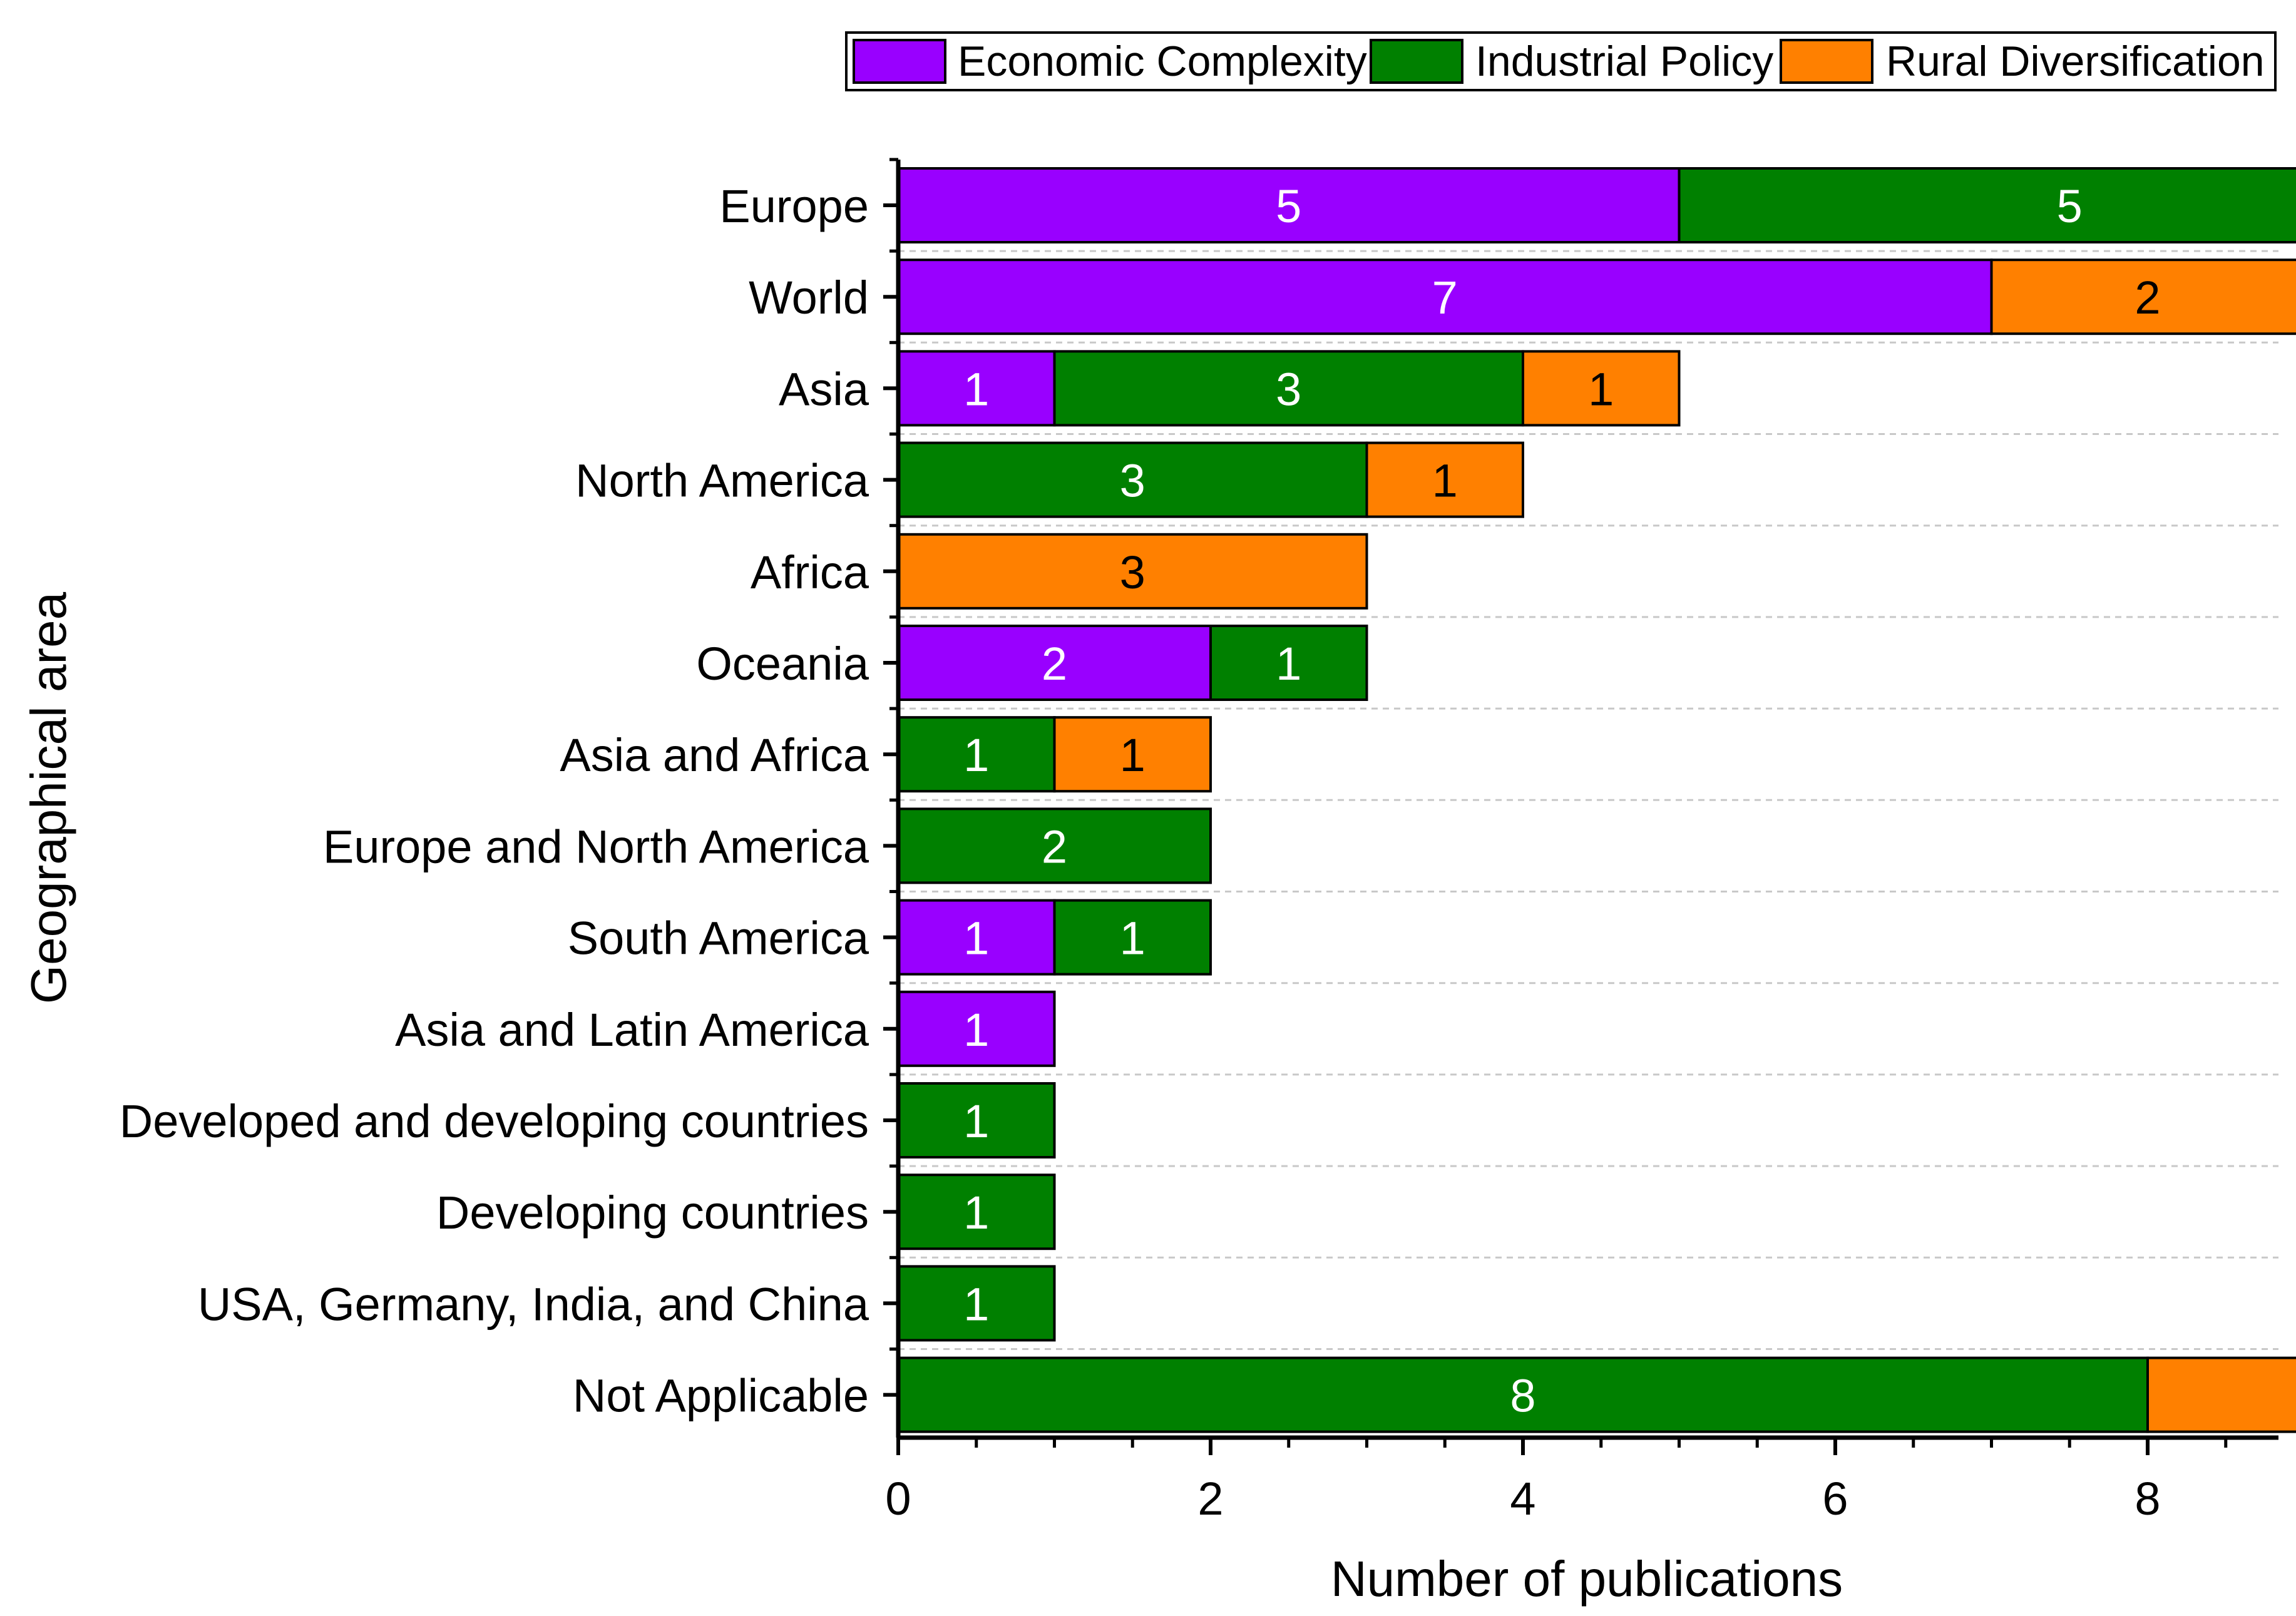 The image size is (2296, 1616). What do you see at coordinates (596, 846) in the screenshot?
I see `y-tick-label: Europe and North America` at bounding box center [596, 846].